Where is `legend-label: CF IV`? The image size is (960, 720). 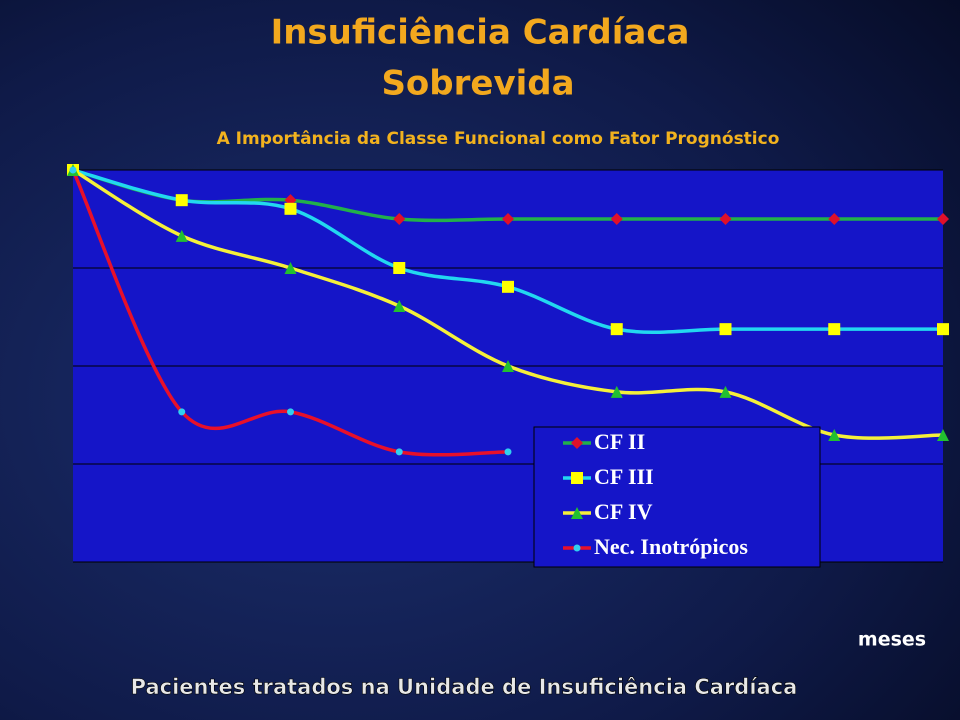
legend-label: CF IV is located at coordinates (623, 511).